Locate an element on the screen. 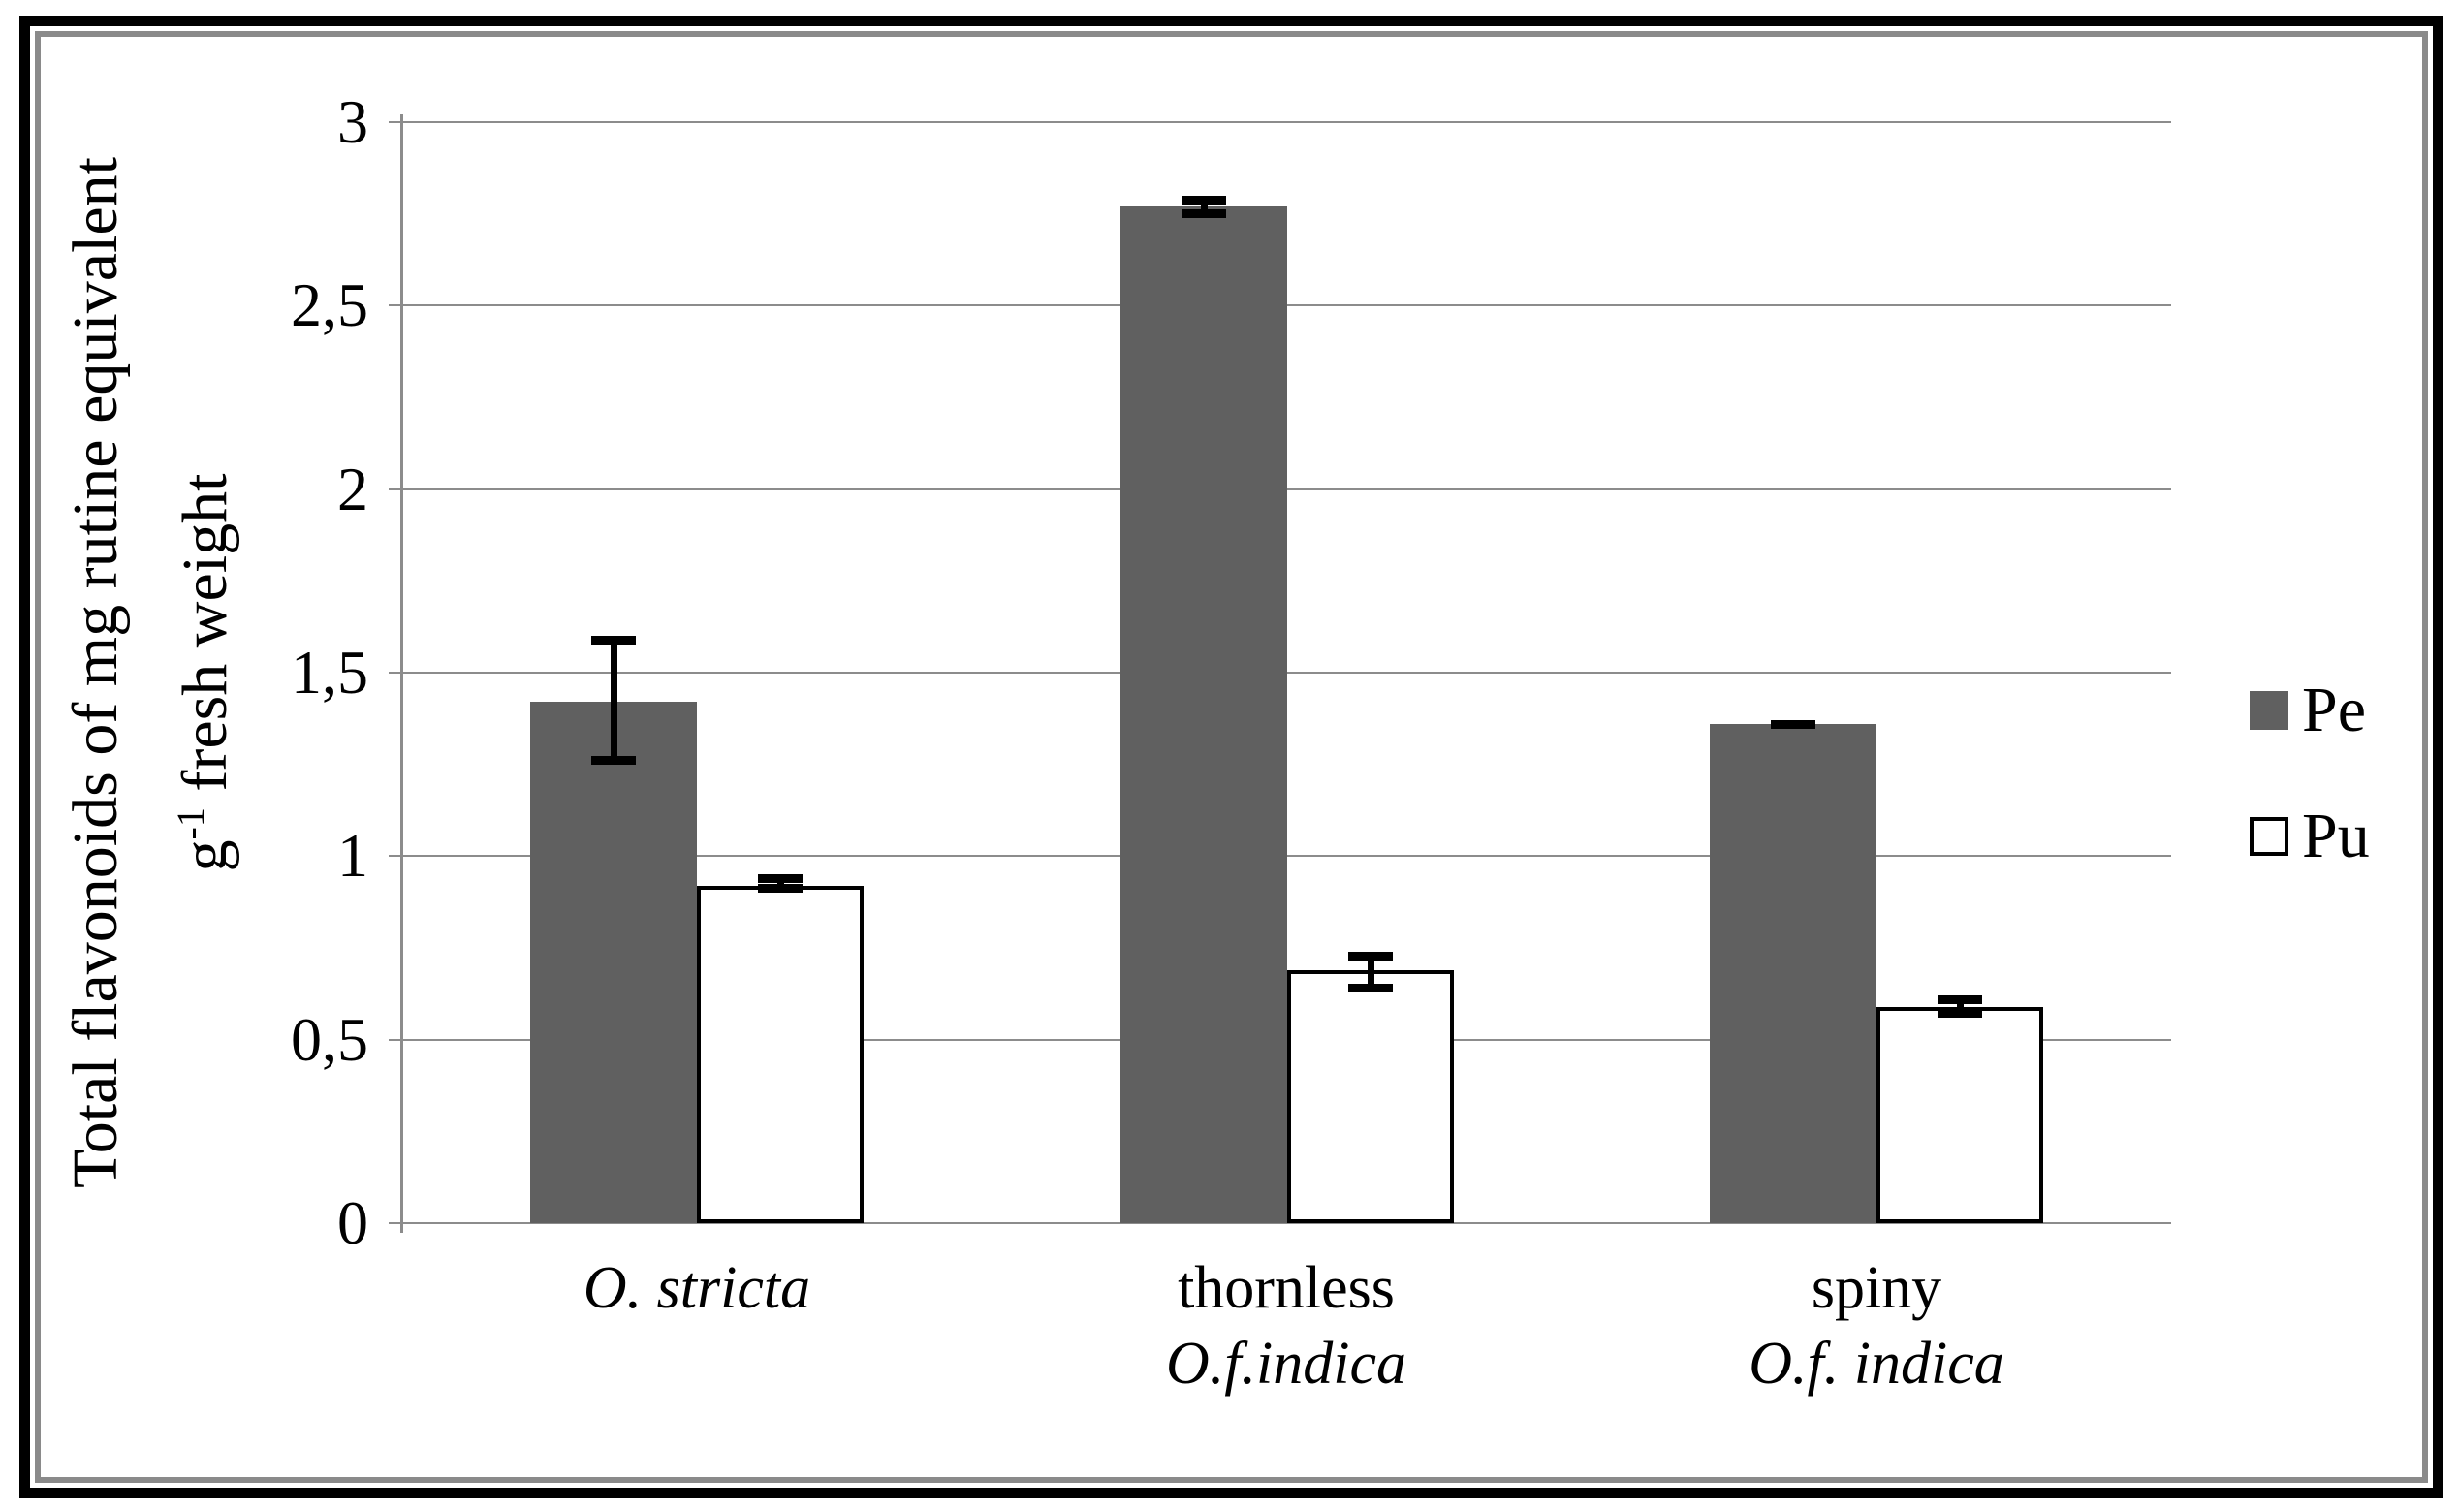 This screenshot has height=1512, width=2459. y-tick-label: 2 is located at coordinates (352, 489).